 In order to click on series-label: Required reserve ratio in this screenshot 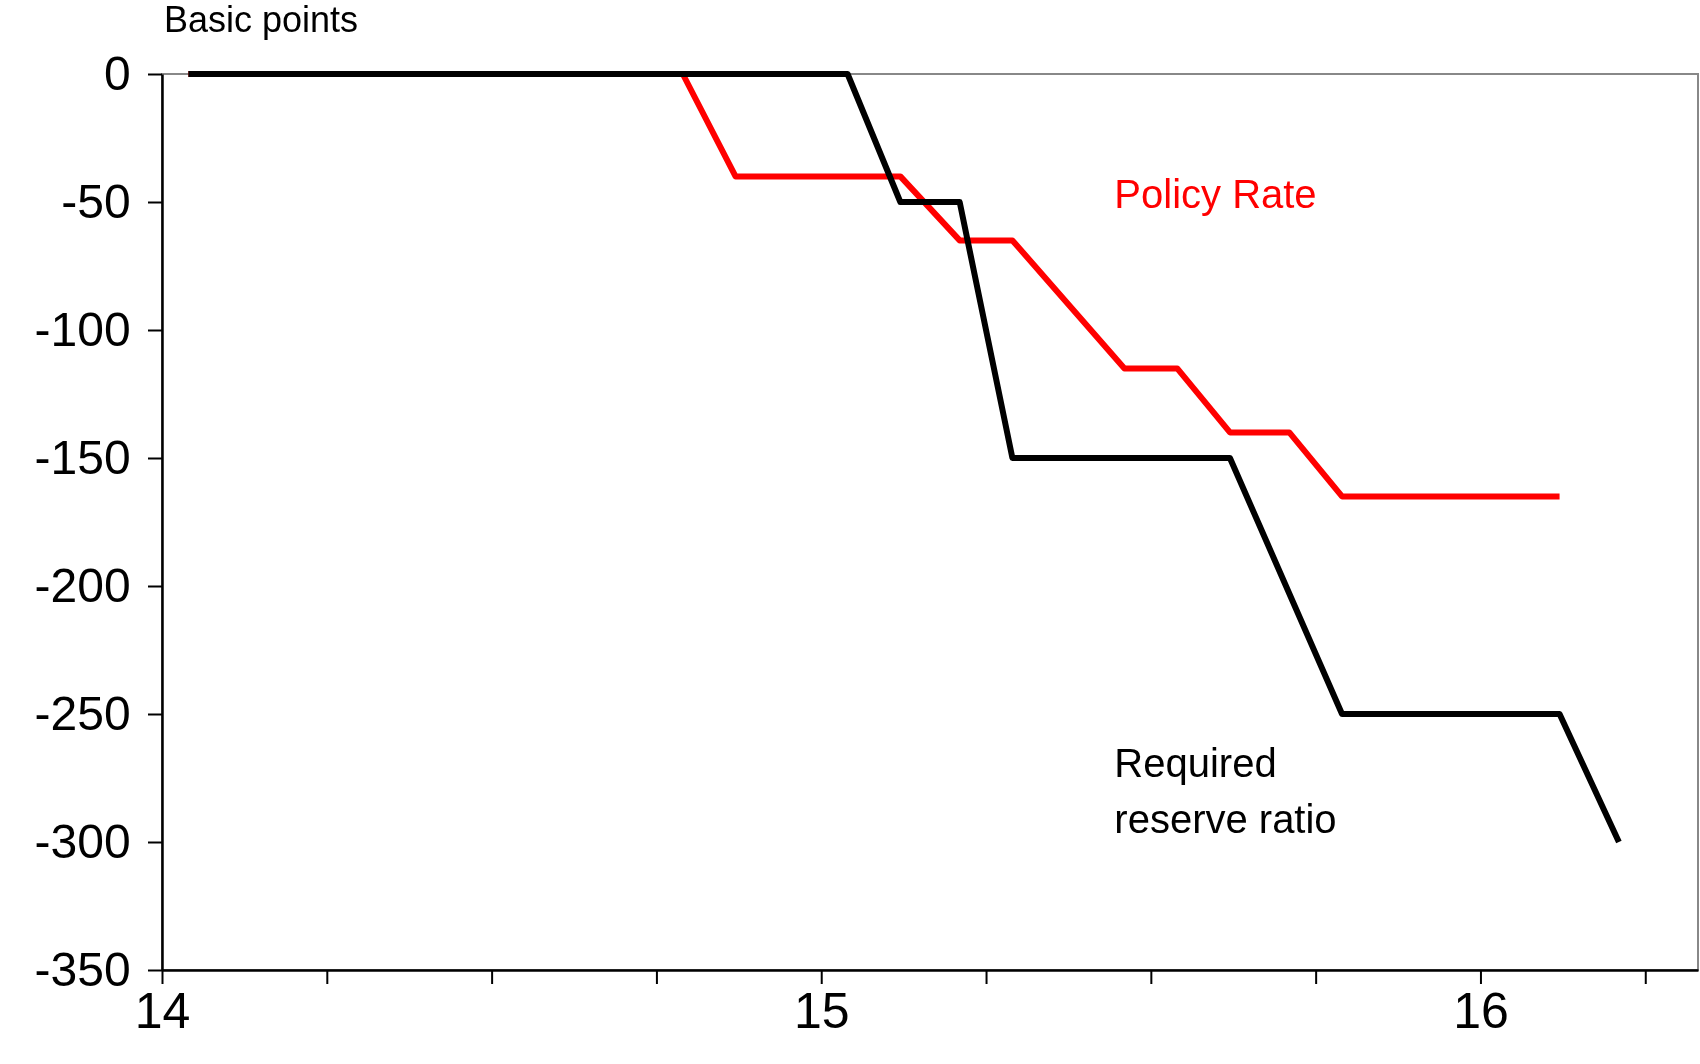, I will do `click(1225, 791)`.